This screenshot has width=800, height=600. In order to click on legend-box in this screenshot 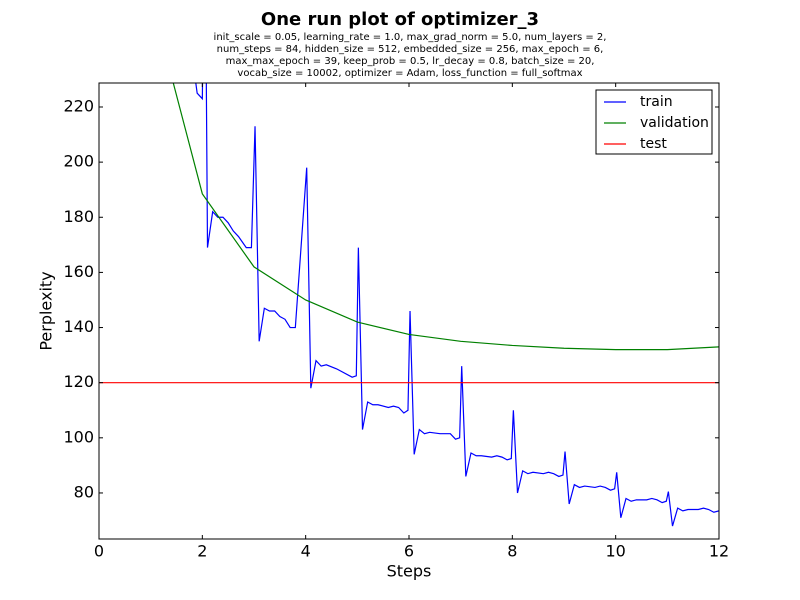, I will do `click(654, 122)`.